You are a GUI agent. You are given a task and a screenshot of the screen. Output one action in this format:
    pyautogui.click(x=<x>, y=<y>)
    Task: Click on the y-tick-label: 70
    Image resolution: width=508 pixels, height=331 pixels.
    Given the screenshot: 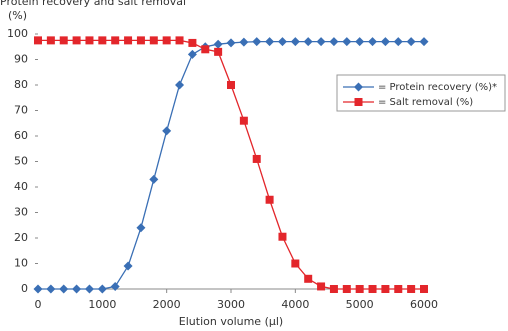 What is the action you would take?
    pyautogui.click(x=21, y=110)
    